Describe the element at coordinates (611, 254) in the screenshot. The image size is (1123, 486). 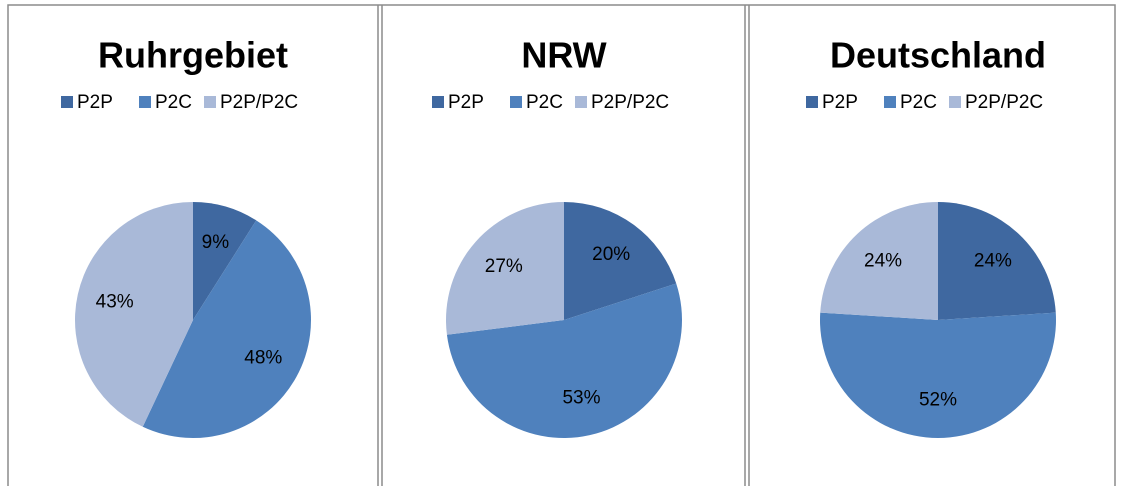
I see `data-label: 20%` at that location.